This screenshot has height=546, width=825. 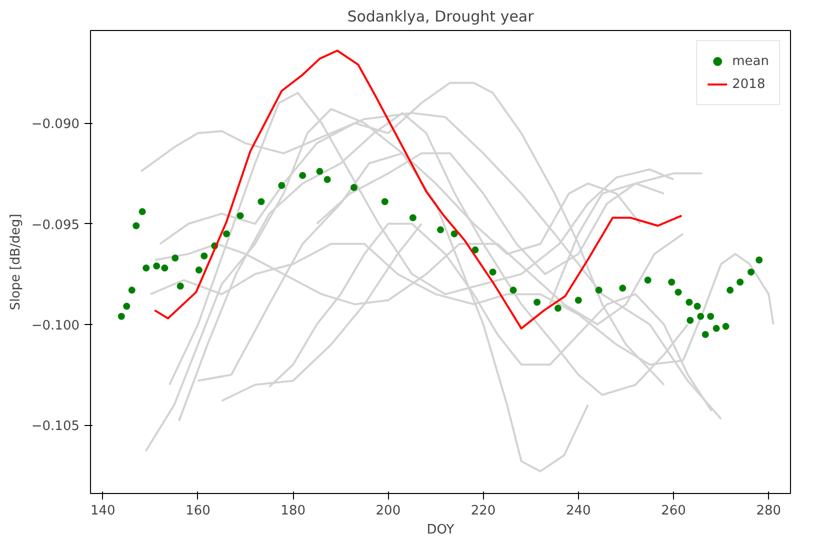 What do you see at coordinates (750, 61) in the screenshot?
I see `legend-label: mean` at bounding box center [750, 61].